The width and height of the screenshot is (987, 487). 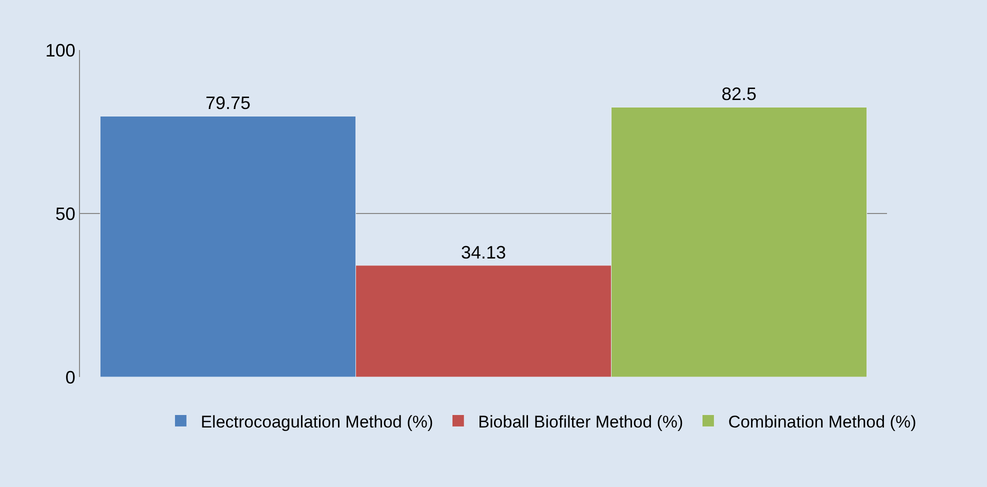 I want to click on data-label: 79.75, so click(x=227, y=103).